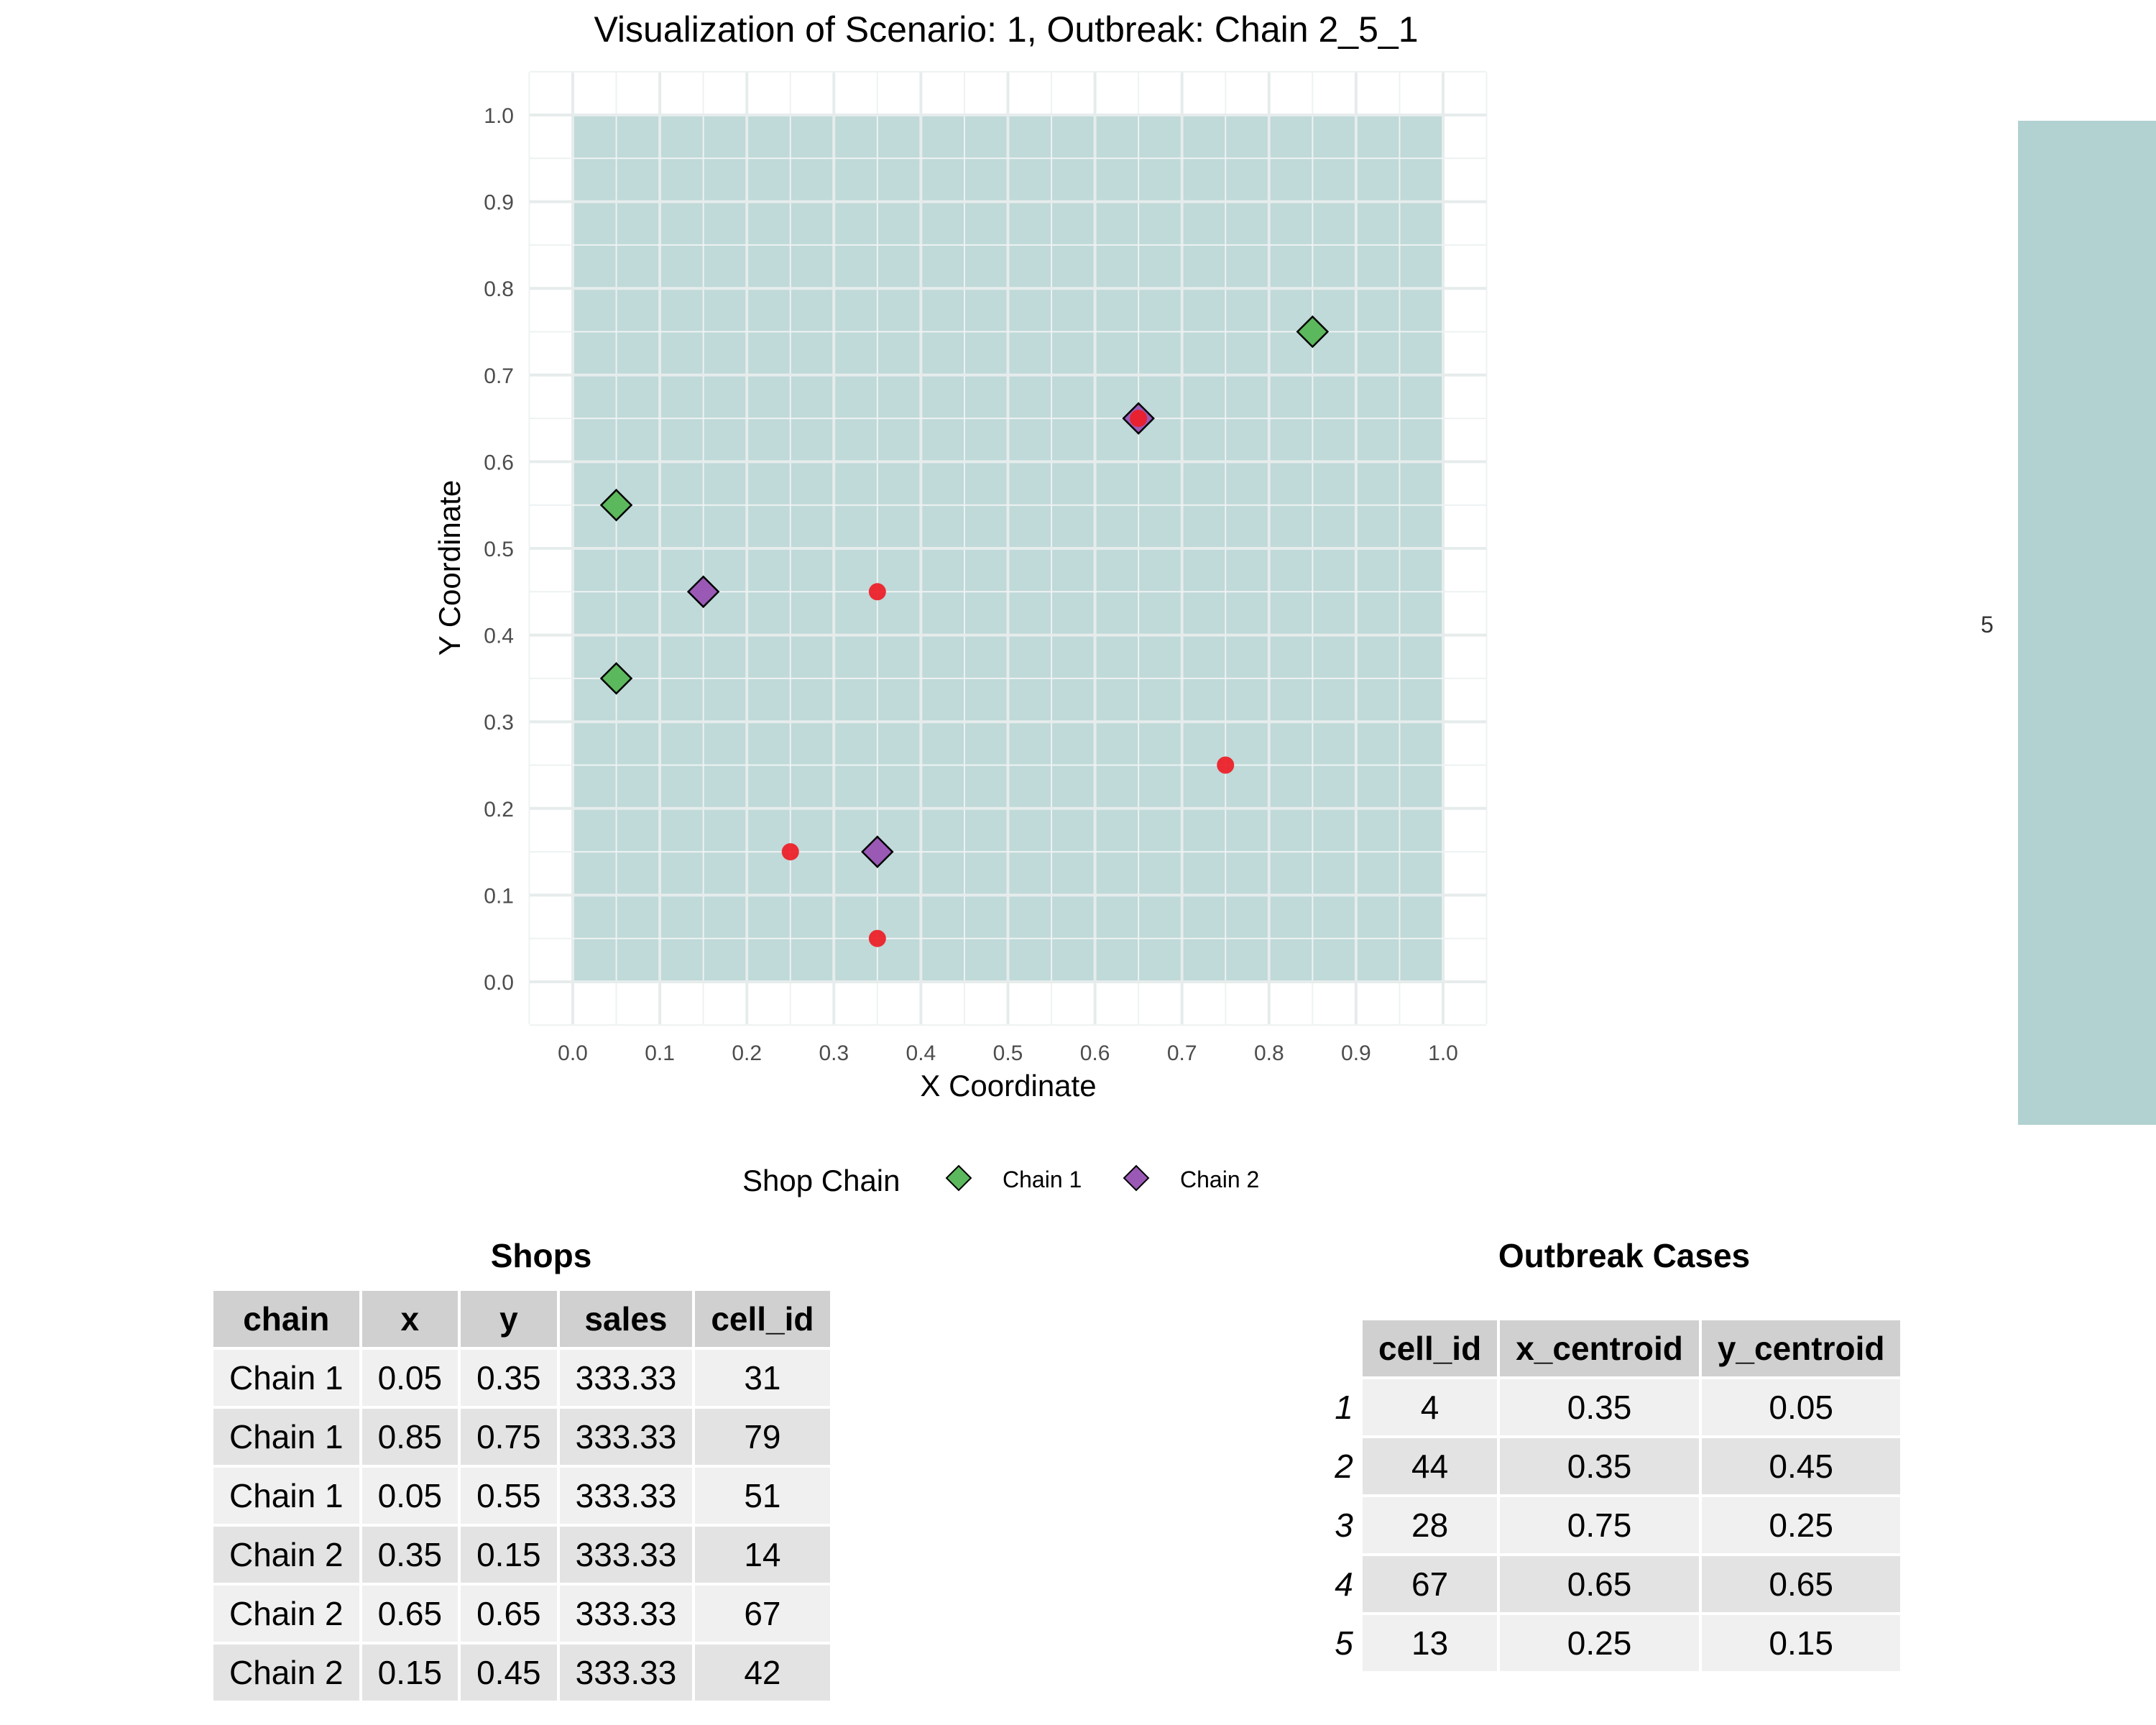 This screenshot has height=1725, width=2156. What do you see at coordinates (1801, 1466) in the screenshot?
I see `table-cell: 0.45` at bounding box center [1801, 1466].